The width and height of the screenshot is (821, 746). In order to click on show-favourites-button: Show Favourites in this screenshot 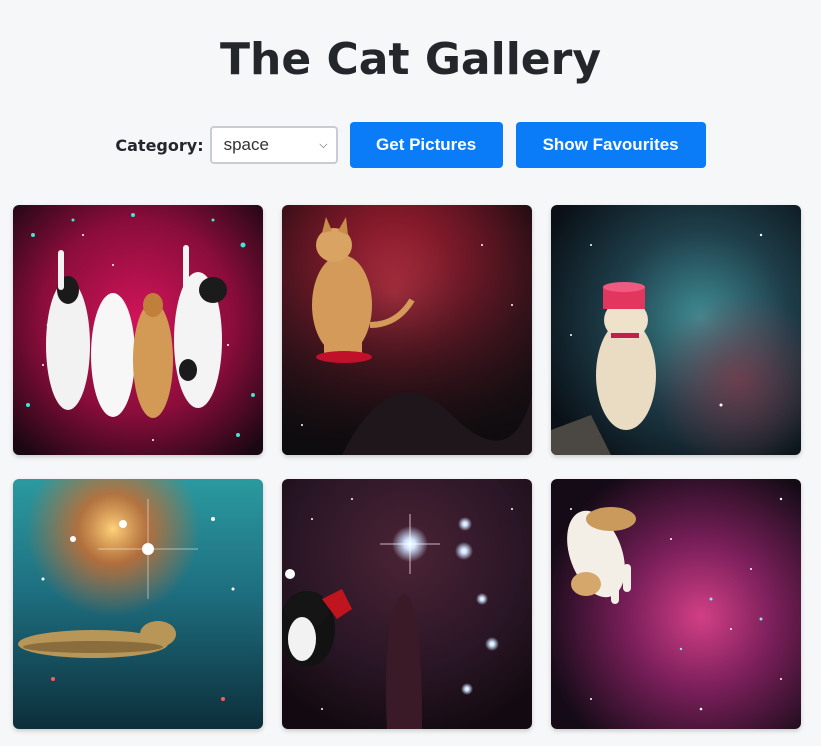, I will do `click(610, 145)`.